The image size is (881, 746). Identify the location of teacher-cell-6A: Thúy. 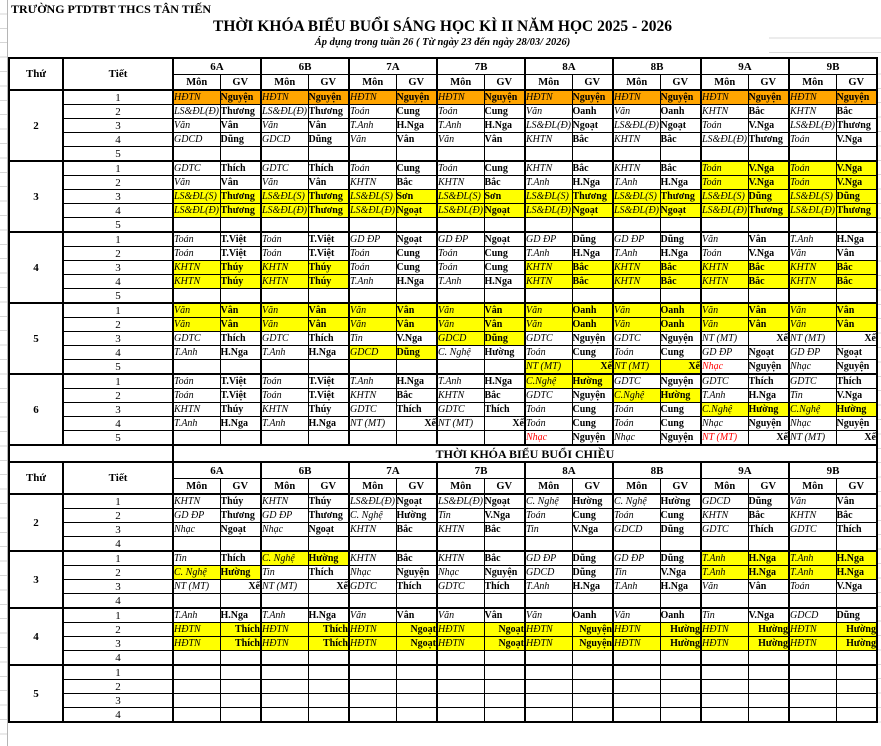
(240, 501).